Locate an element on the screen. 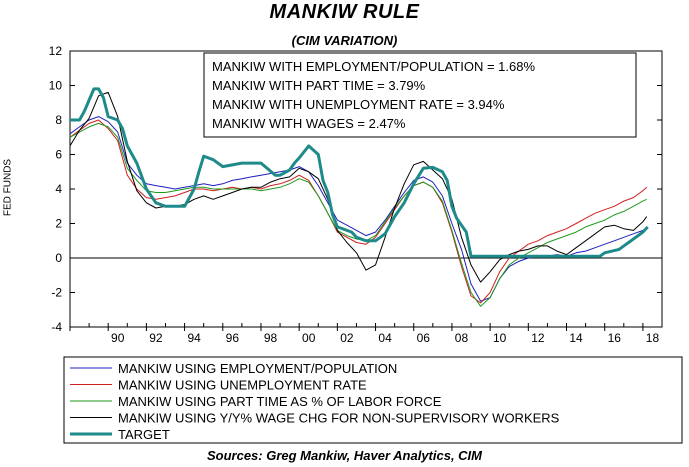  y-tick-label: 8 is located at coordinates (58, 120).